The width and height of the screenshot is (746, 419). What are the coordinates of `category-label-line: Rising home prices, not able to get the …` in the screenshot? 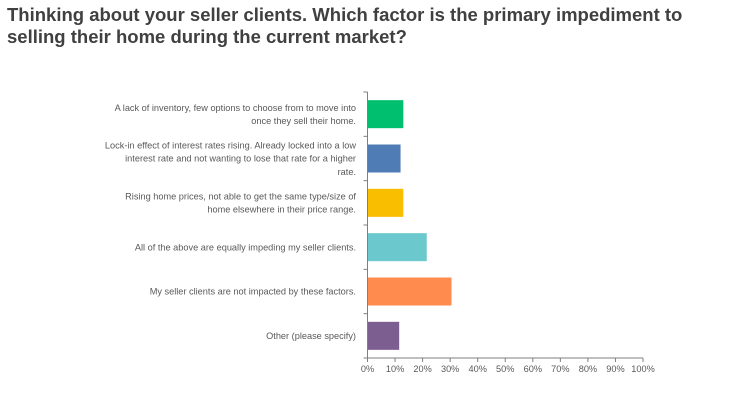 It's located at (240, 196).